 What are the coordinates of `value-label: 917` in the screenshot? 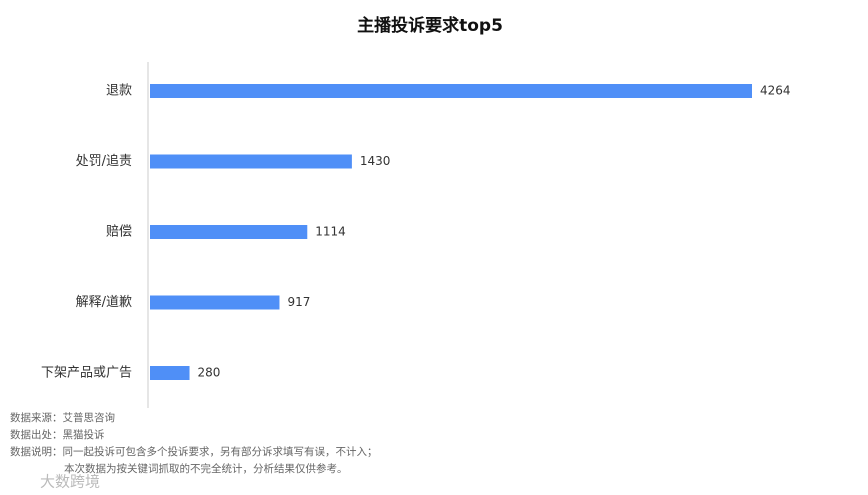 It's located at (298, 302).